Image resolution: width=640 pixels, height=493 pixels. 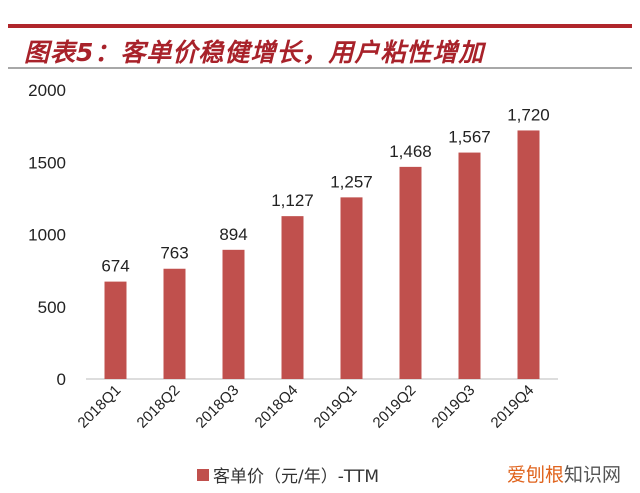 I want to click on data-label: 1,720, so click(x=528, y=114).